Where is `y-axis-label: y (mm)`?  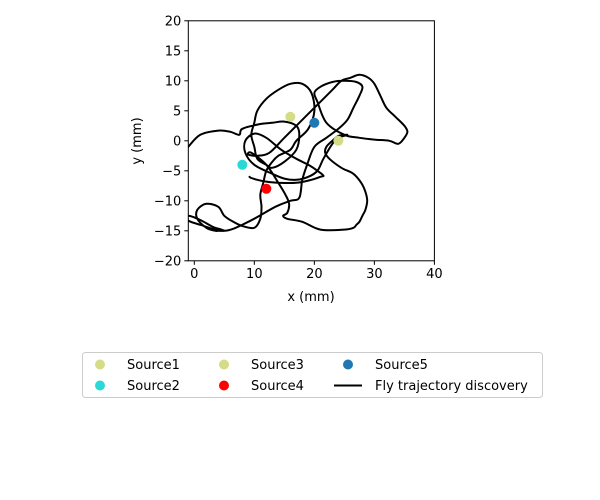
y-axis-label: y (mm) is located at coordinates (137, 140).